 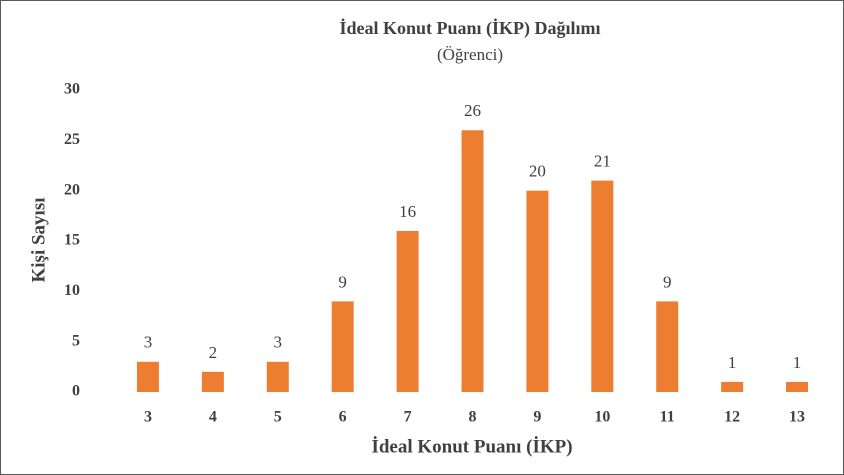 I want to click on y-tick-label: 10, so click(x=72, y=290).